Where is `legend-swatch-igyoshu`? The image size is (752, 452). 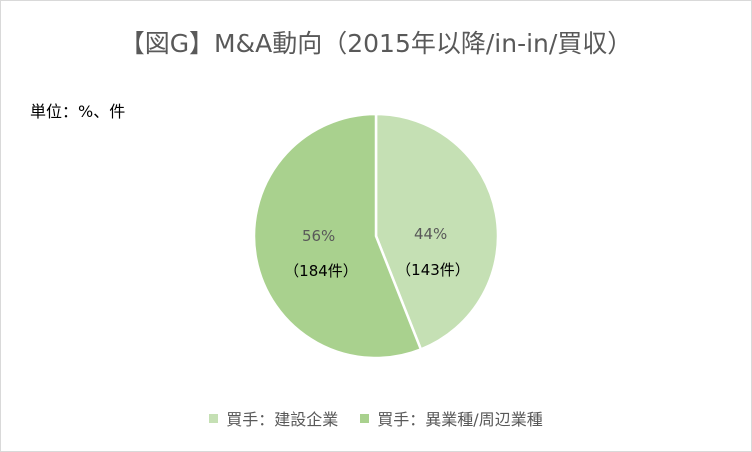
legend-swatch-igyoshu is located at coordinates (365, 418).